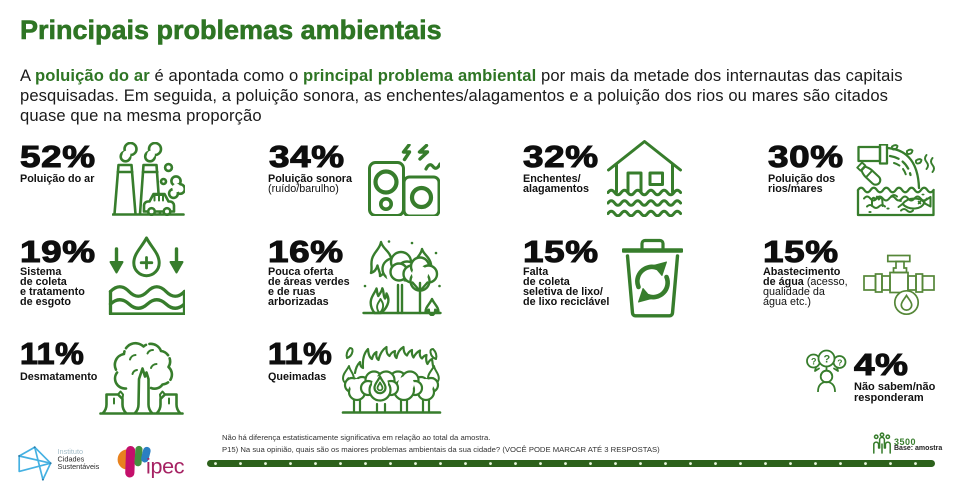 The height and width of the screenshot is (487, 962). I want to click on svg-text: Sustentáveis, so click(79, 466).